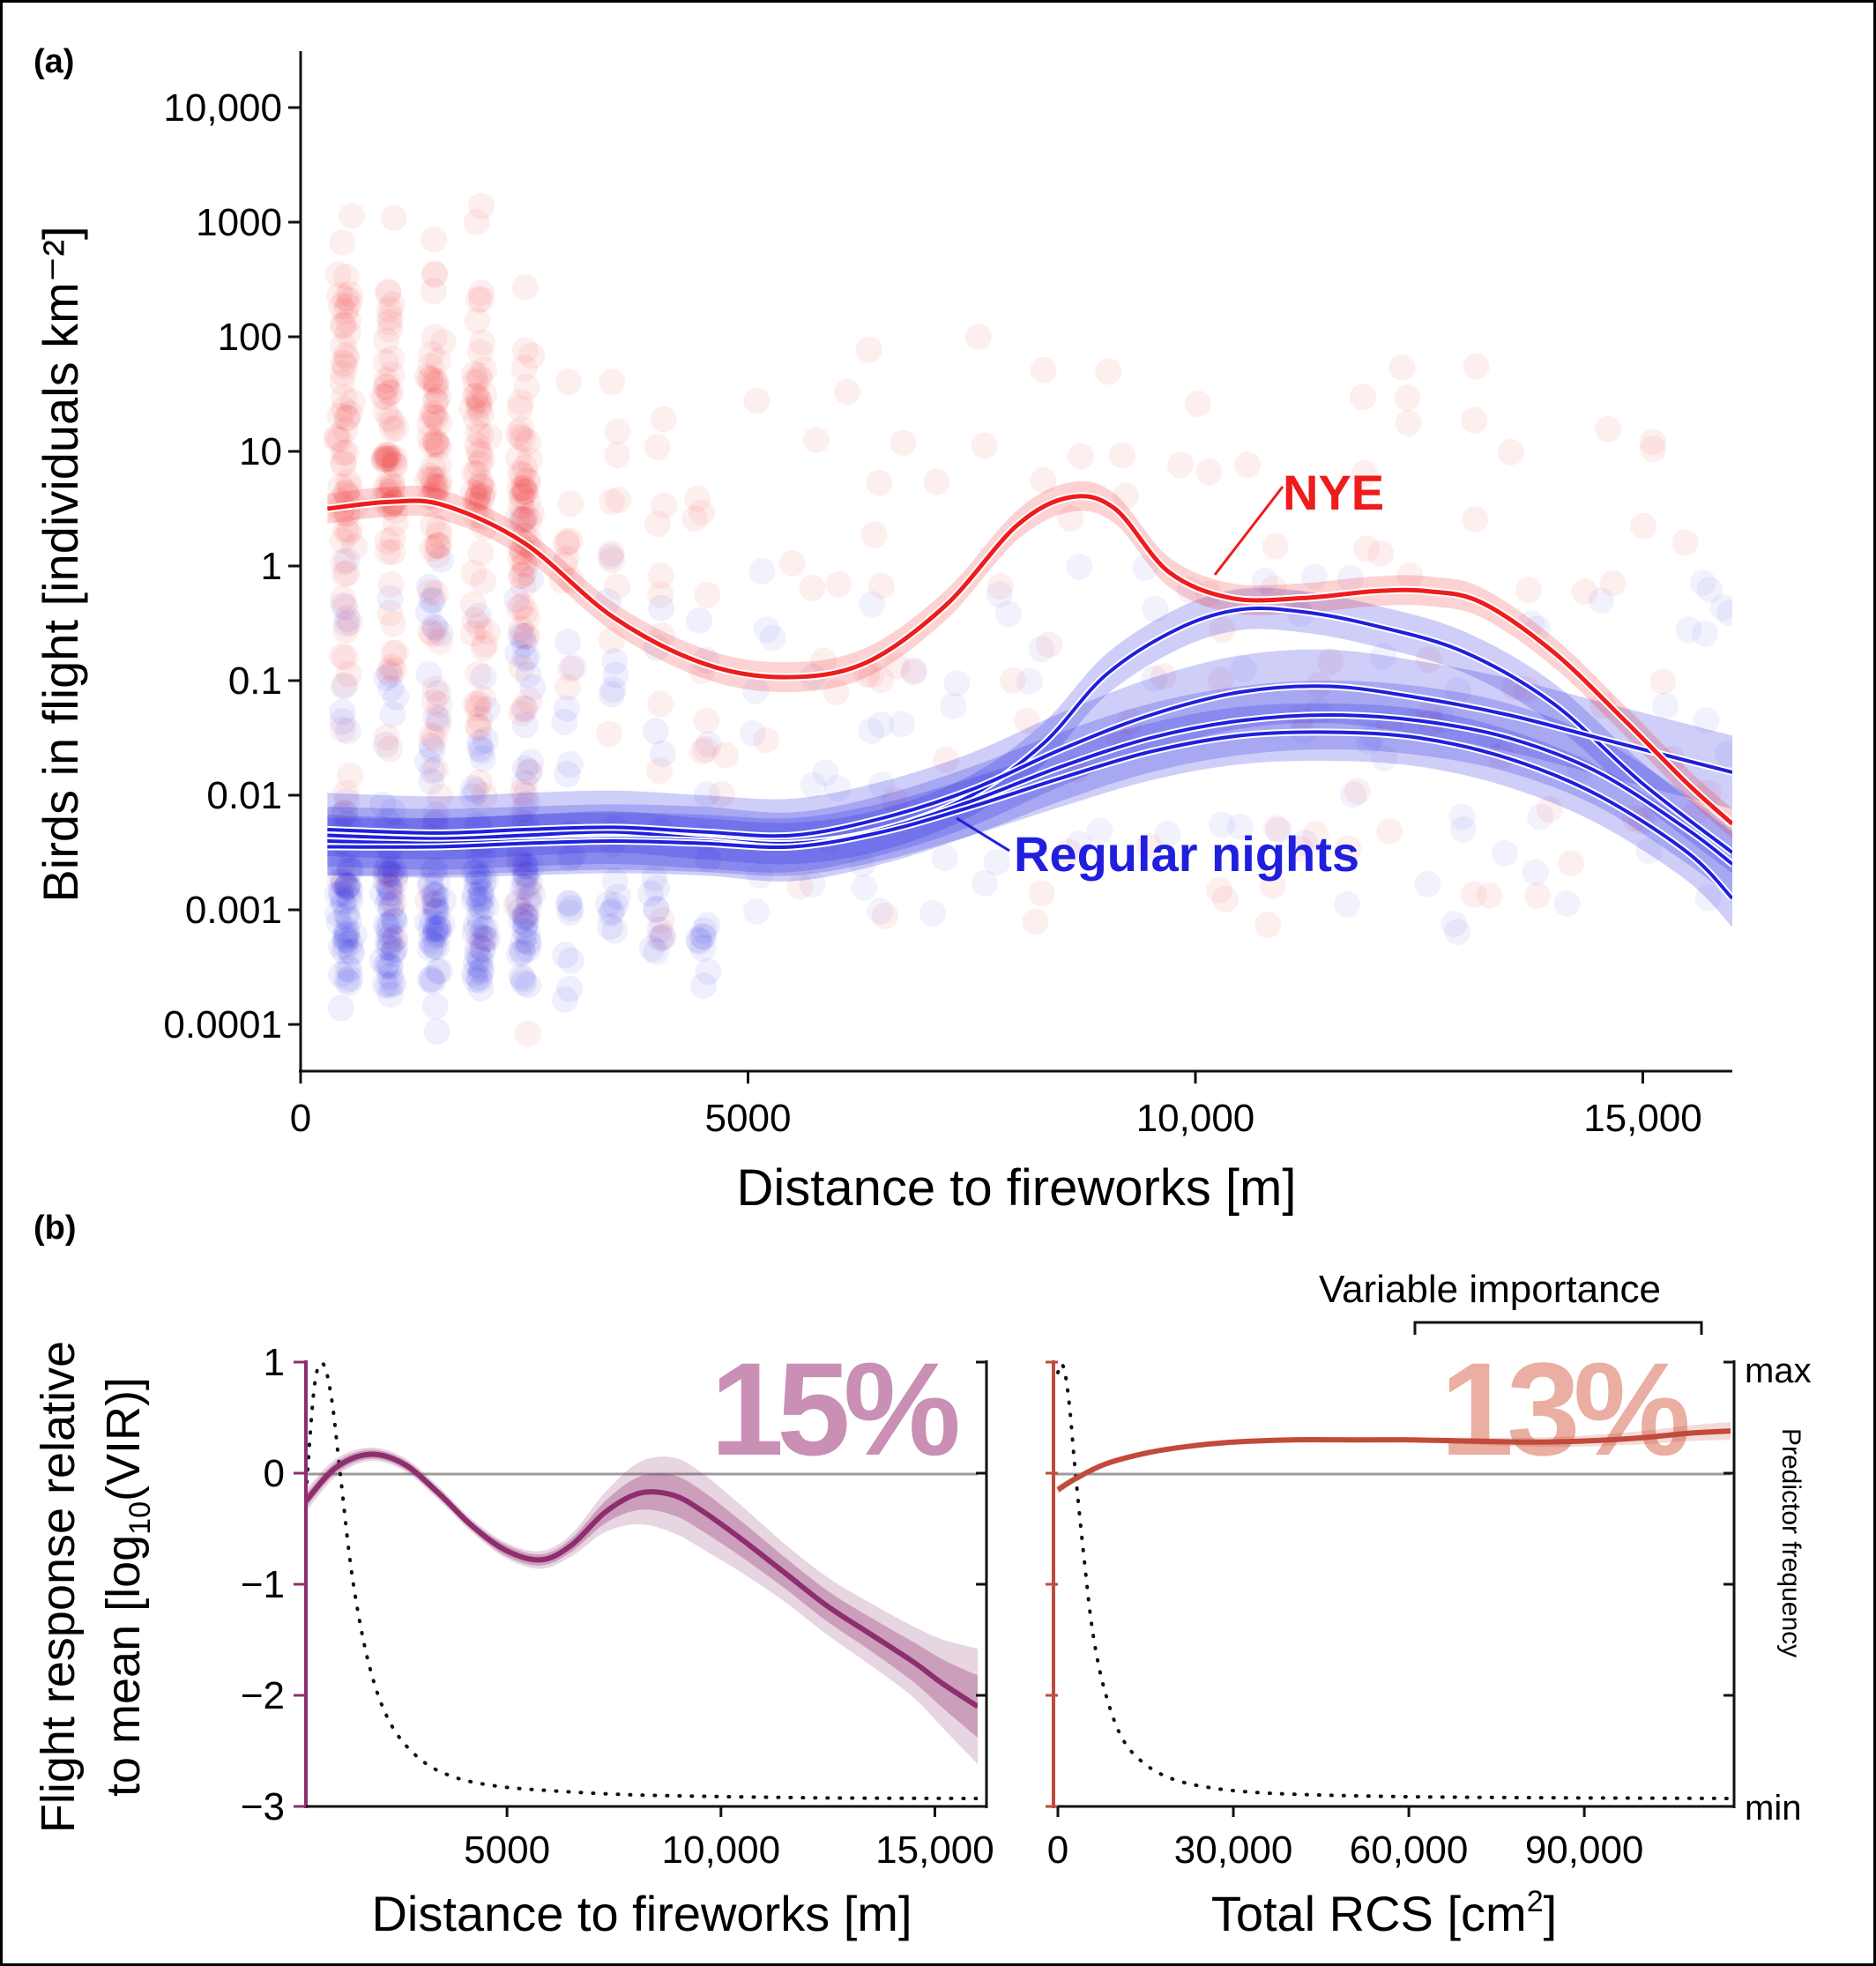  I want to click on y-tick-label: 0.001, so click(233, 911).